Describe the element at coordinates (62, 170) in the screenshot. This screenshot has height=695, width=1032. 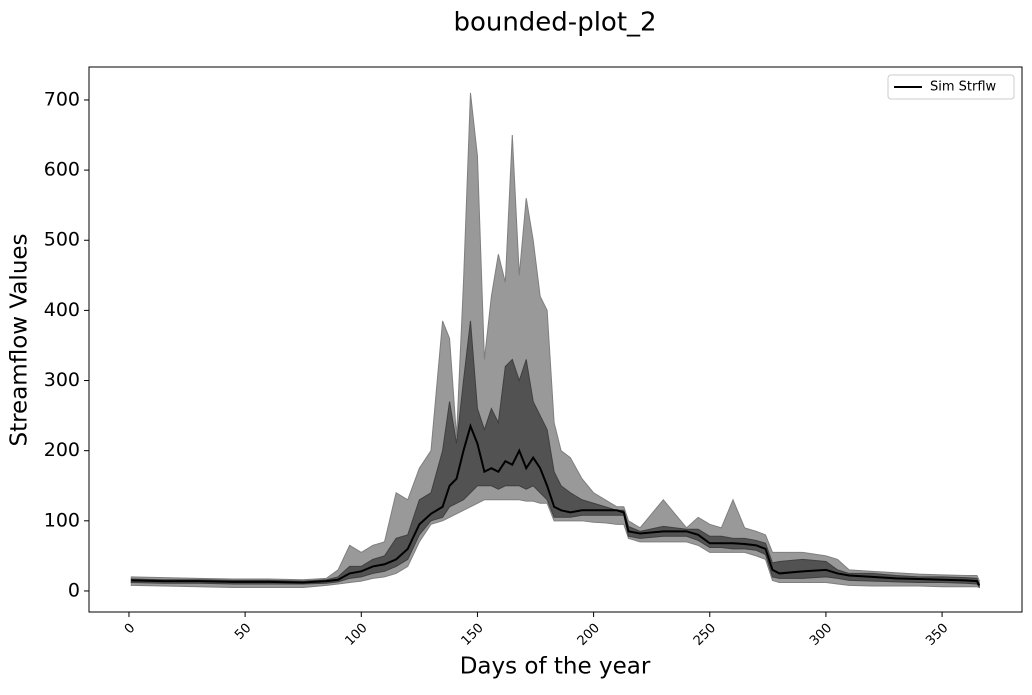
I see `y-tick-label: 600` at that location.